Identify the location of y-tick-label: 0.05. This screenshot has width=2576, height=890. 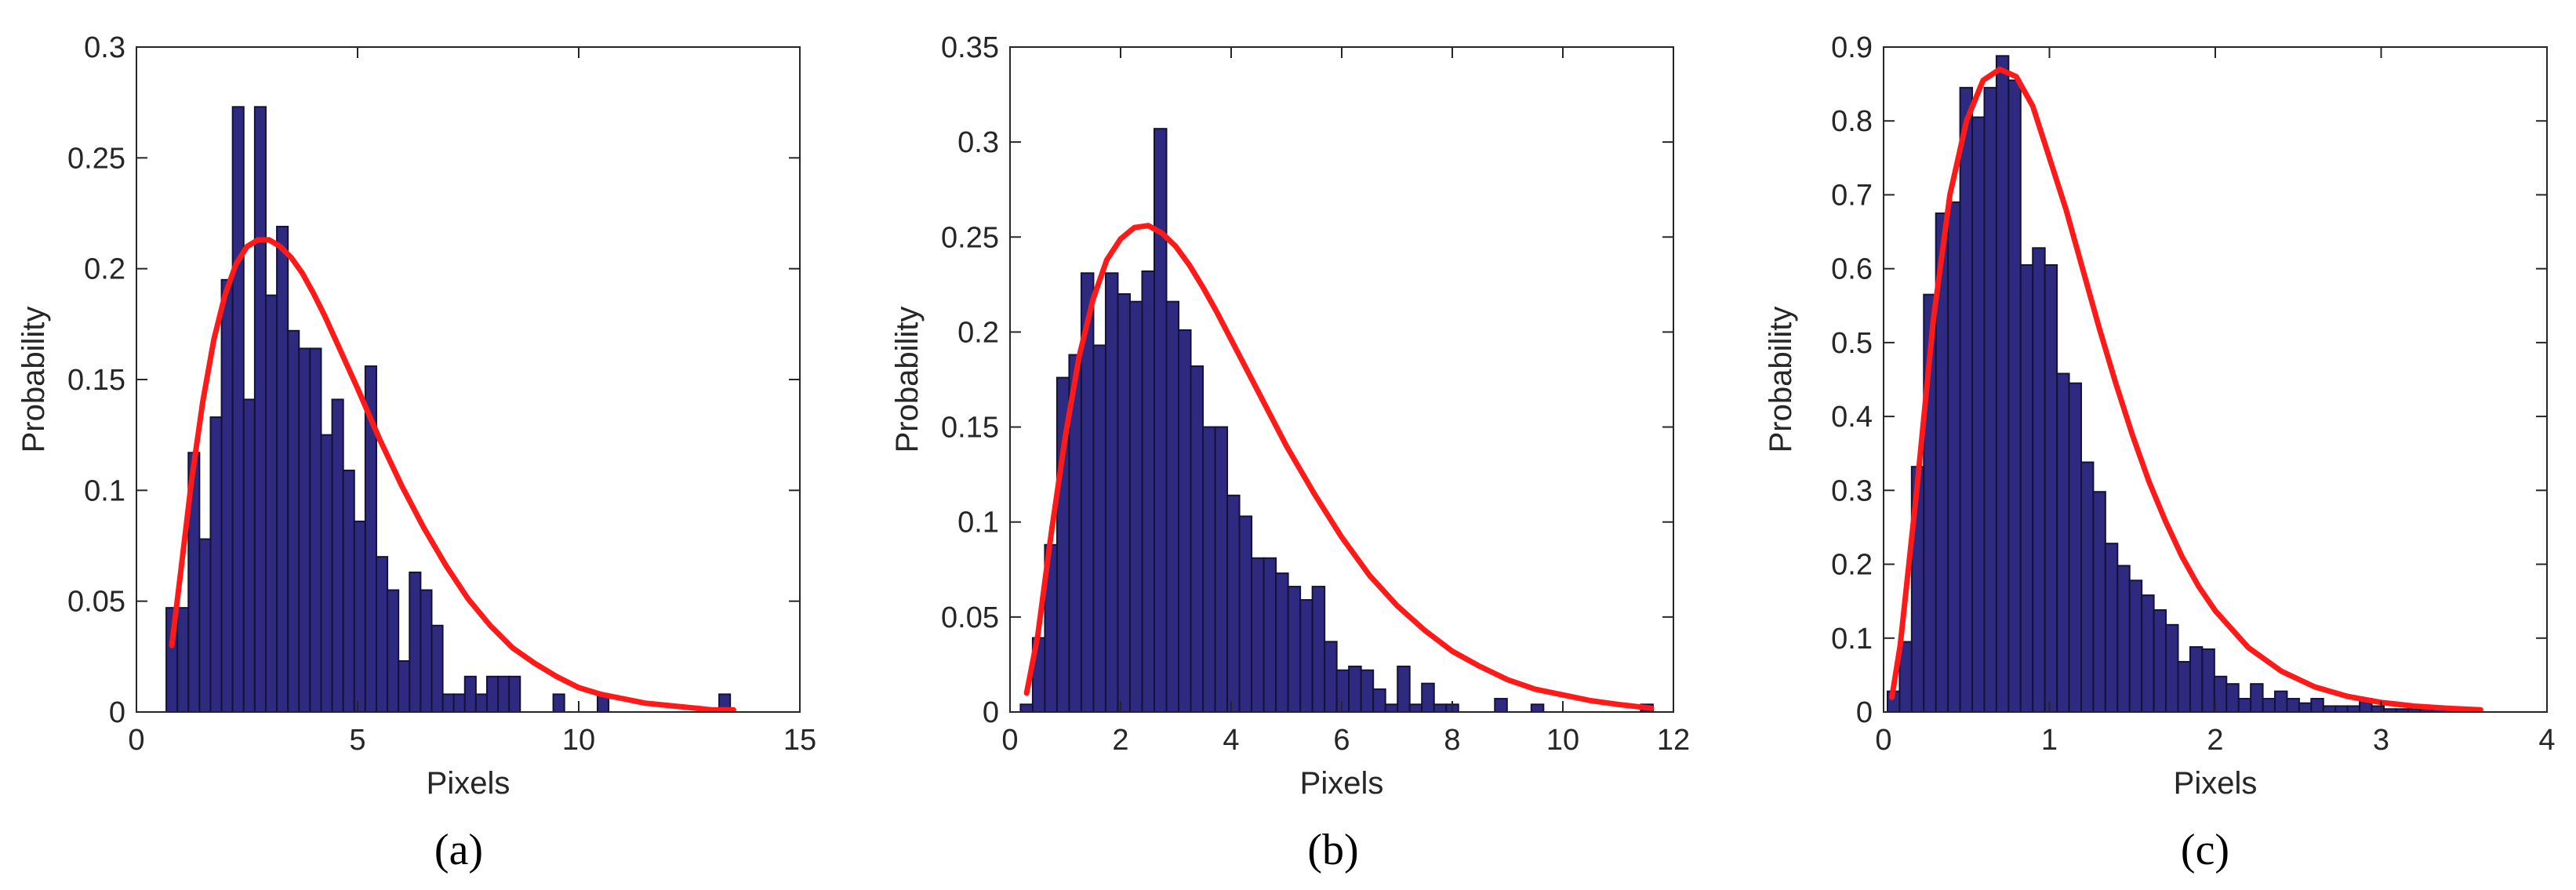
(96, 602).